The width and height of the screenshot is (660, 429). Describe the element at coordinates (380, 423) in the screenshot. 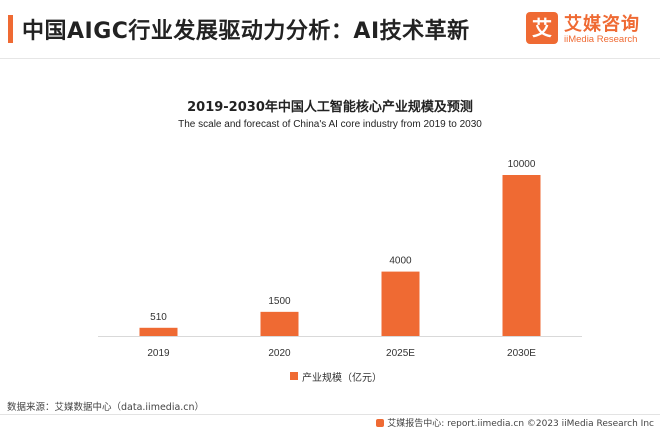

I see `report-icon` at that location.